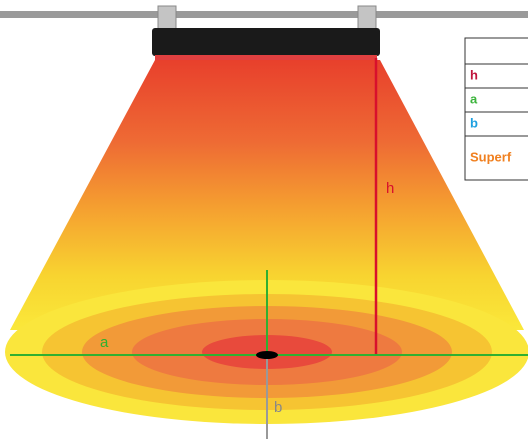 Image resolution: width=528 pixels, height=439 pixels. Describe the element at coordinates (491, 156) in the screenshot. I see `legend-entry: Superf` at that location.